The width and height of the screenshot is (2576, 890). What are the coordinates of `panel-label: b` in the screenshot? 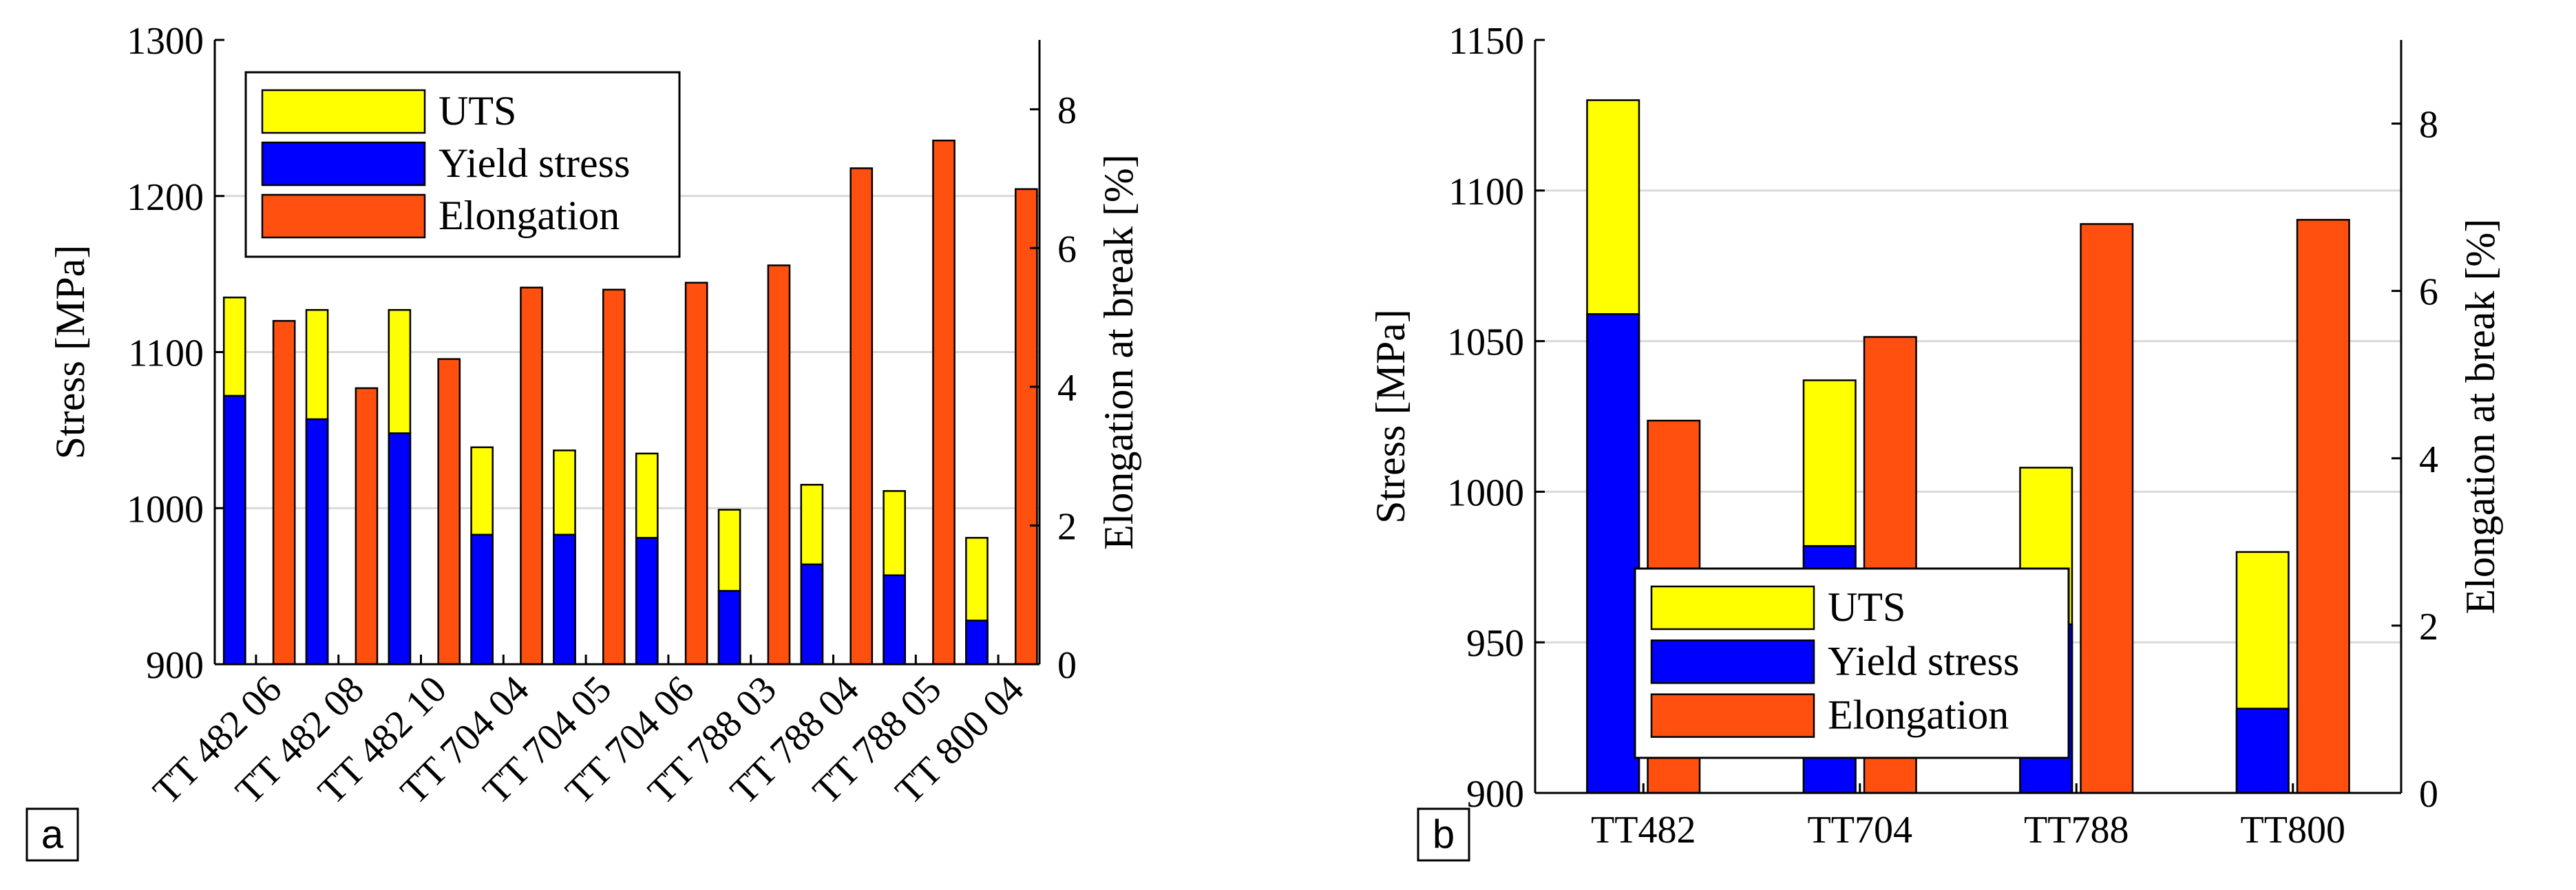 It's located at (1444, 834).